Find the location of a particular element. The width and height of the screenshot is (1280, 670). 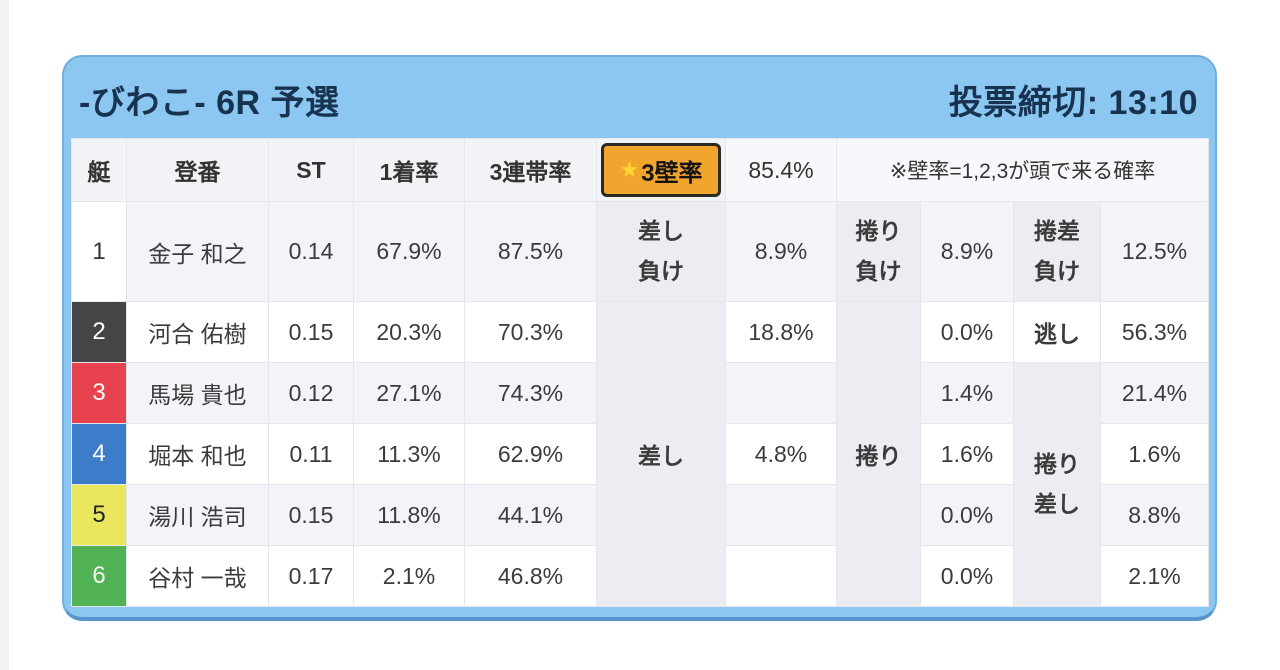

top3-value: 74.3% is located at coordinates (530, 393).